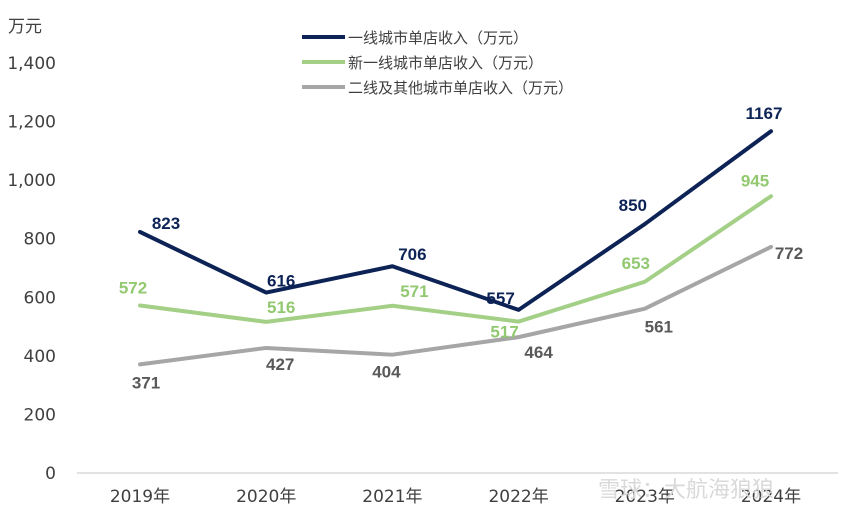 The image size is (857, 514). Describe the element at coordinates (281, 307) in the screenshot. I see `data-label: 516` at that location.